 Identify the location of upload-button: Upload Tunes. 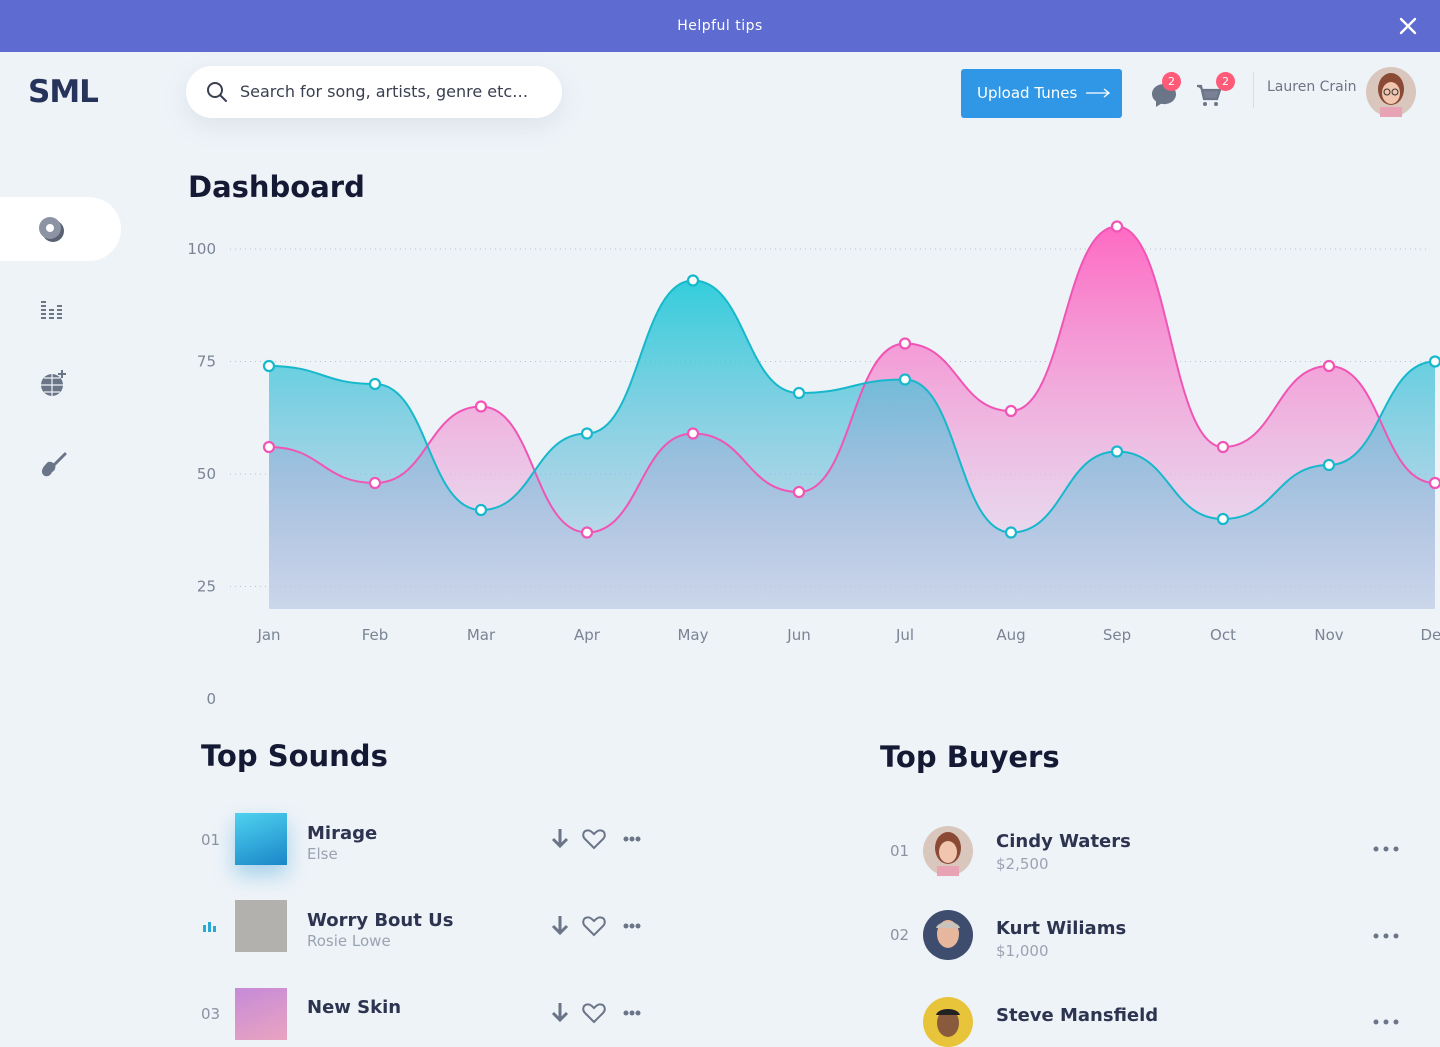
(1041, 93).